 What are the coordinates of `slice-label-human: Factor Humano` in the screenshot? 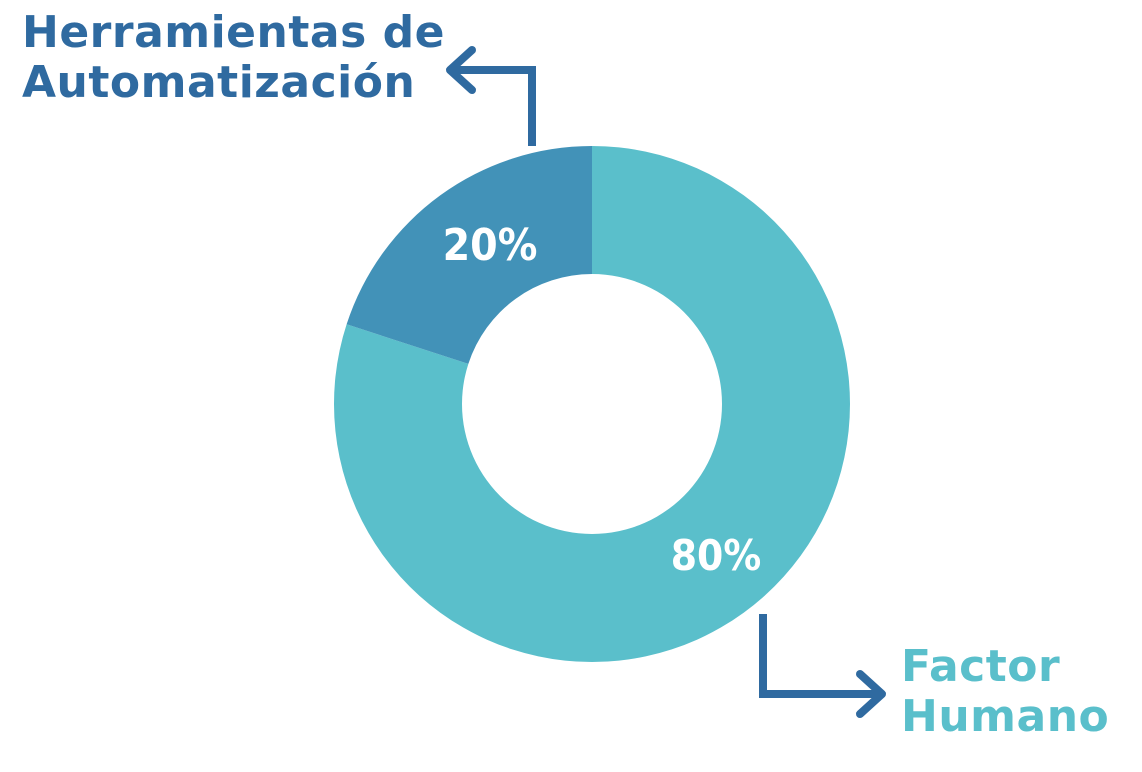 It's located at (1005, 692).